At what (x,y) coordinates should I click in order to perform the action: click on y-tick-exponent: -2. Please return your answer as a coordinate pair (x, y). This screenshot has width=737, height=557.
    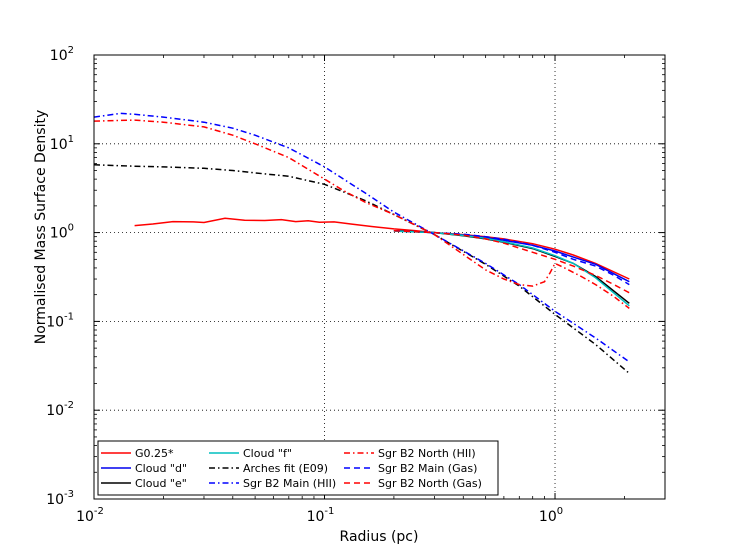
    Looking at the image, I should click on (69, 405).